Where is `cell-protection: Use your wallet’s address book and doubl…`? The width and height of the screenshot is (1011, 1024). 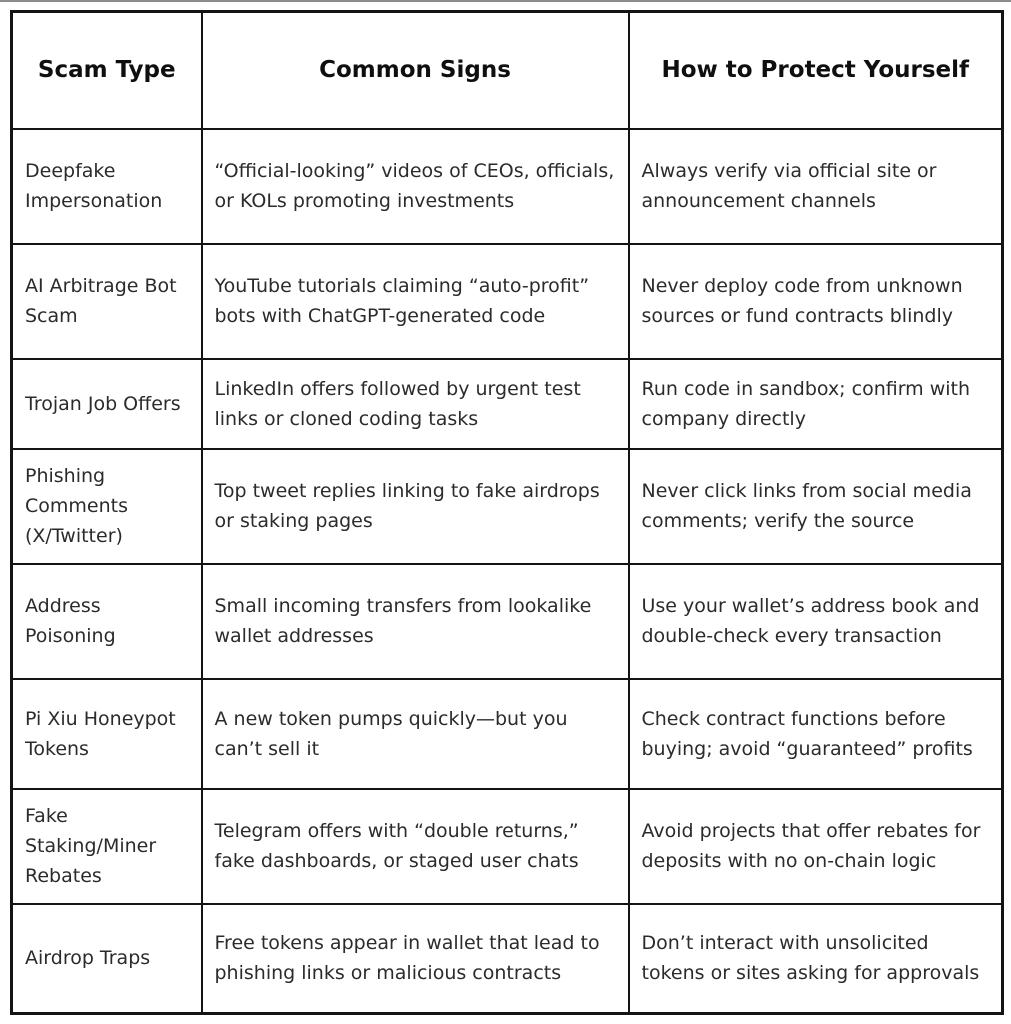
cell-protection: Use your wallet’s address book and doubl… is located at coordinates (815, 621).